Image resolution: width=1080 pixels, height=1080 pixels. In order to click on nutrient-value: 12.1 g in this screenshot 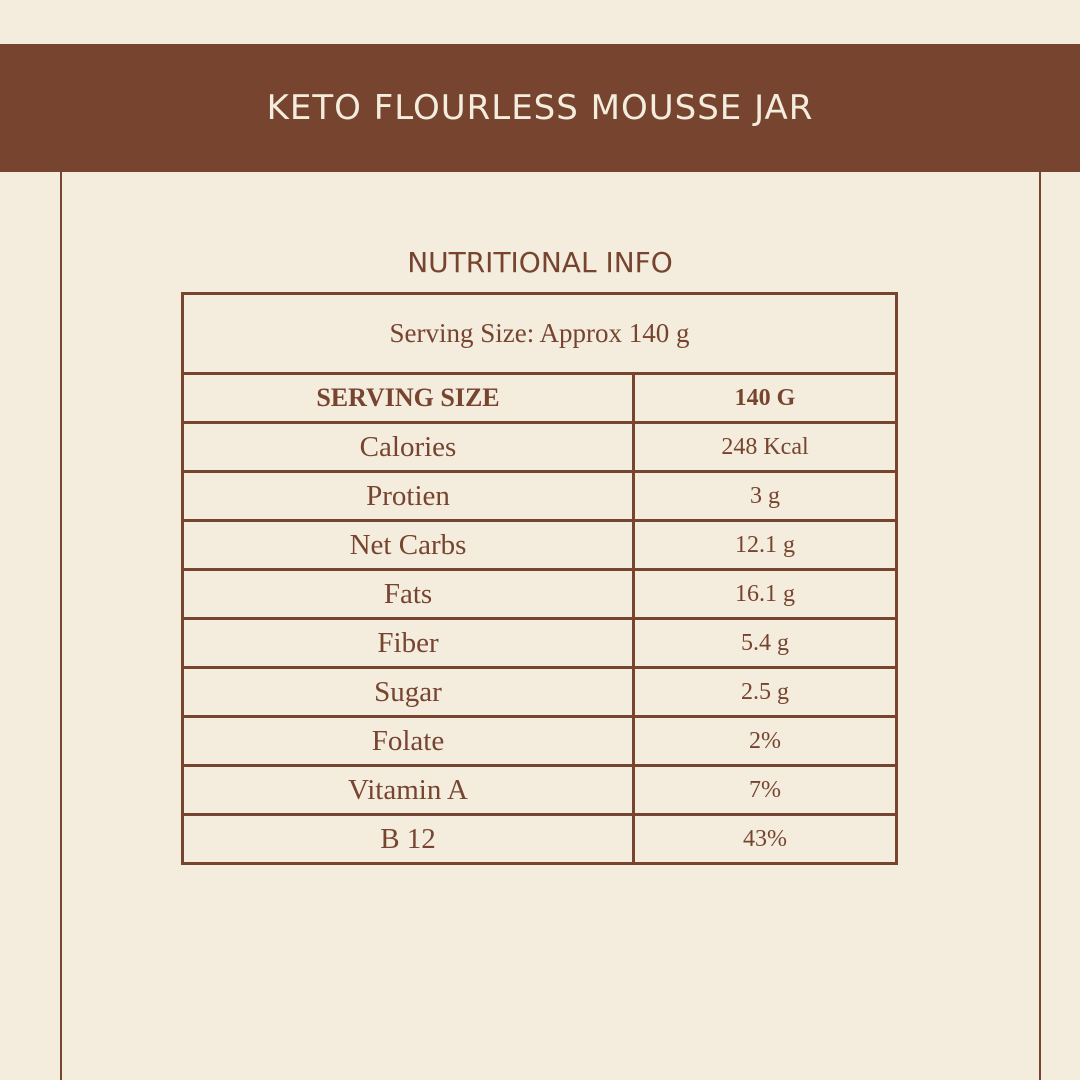, I will do `click(765, 545)`.